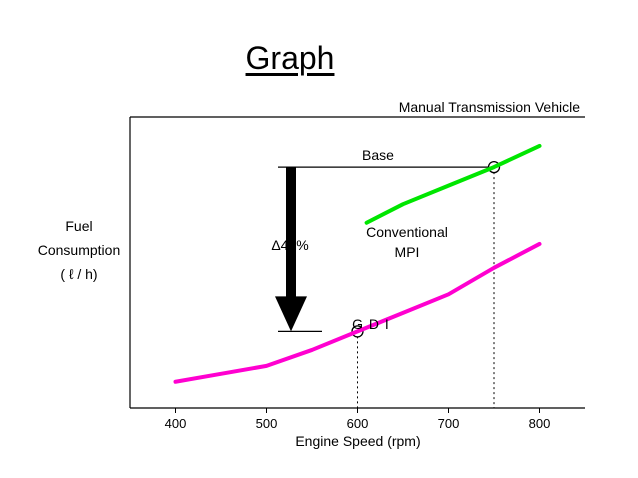 The image size is (638, 478). I want to click on y-axis-label-line: Consumption, so click(79, 250).